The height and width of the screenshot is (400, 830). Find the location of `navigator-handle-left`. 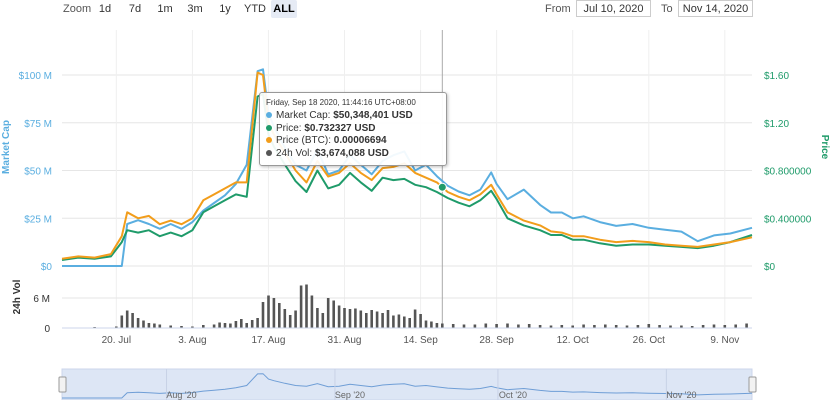

navigator-handle-left is located at coordinates (62, 384).